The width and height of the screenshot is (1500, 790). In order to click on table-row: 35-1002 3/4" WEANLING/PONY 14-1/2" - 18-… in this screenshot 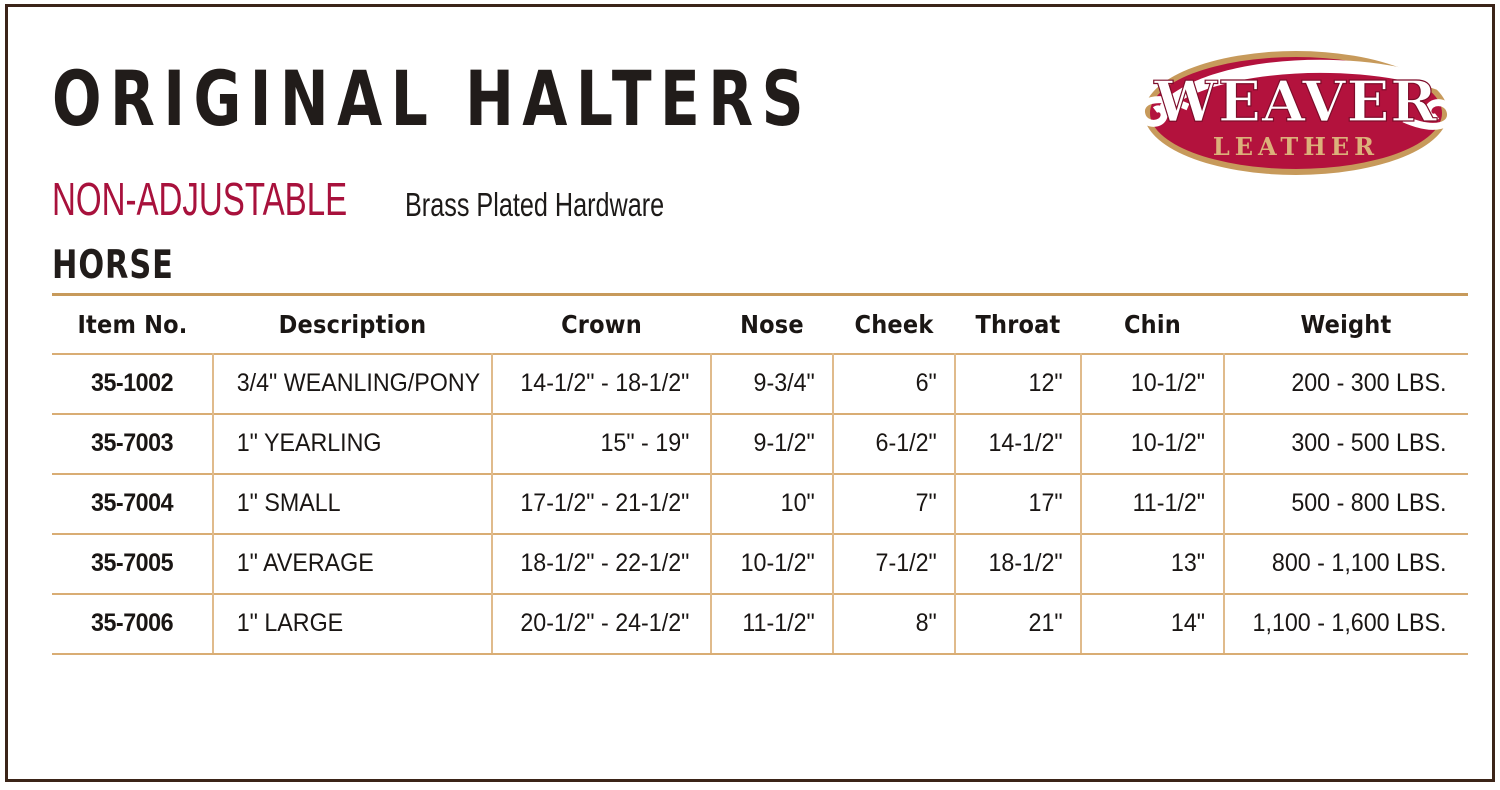, I will do `click(760, 383)`.